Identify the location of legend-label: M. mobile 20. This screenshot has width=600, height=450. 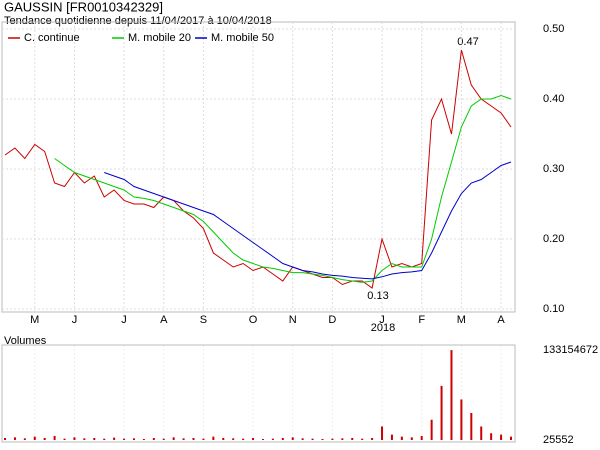
(159, 38).